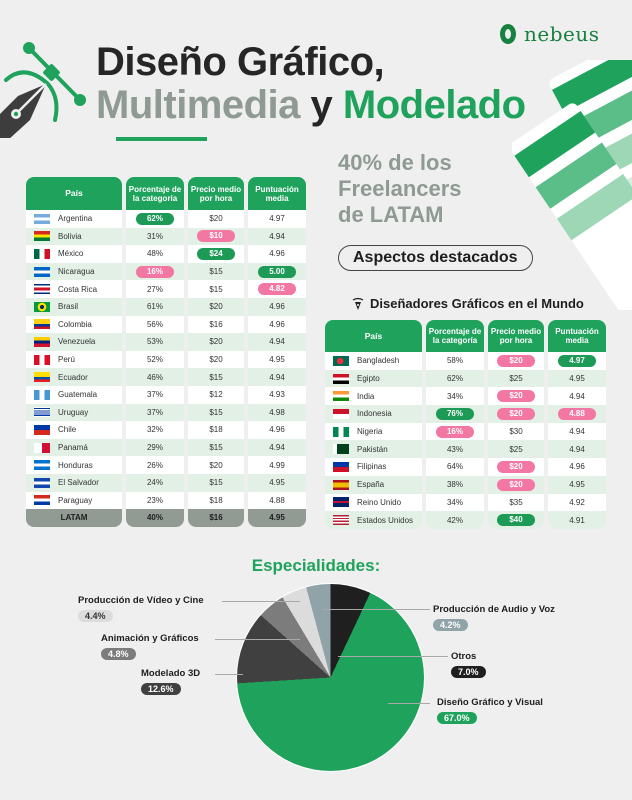  Describe the element at coordinates (67, 430) in the screenshot. I see `country-name: Chile` at that location.